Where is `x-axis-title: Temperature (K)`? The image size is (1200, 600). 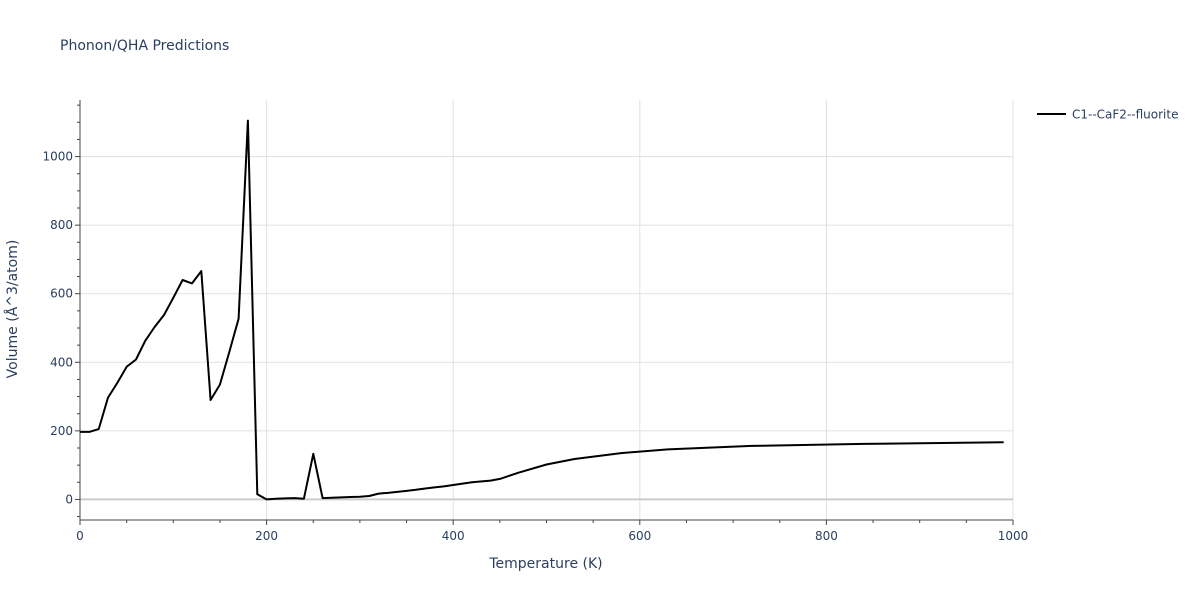 x-axis-title: Temperature (K) is located at coordinates (545, 564).